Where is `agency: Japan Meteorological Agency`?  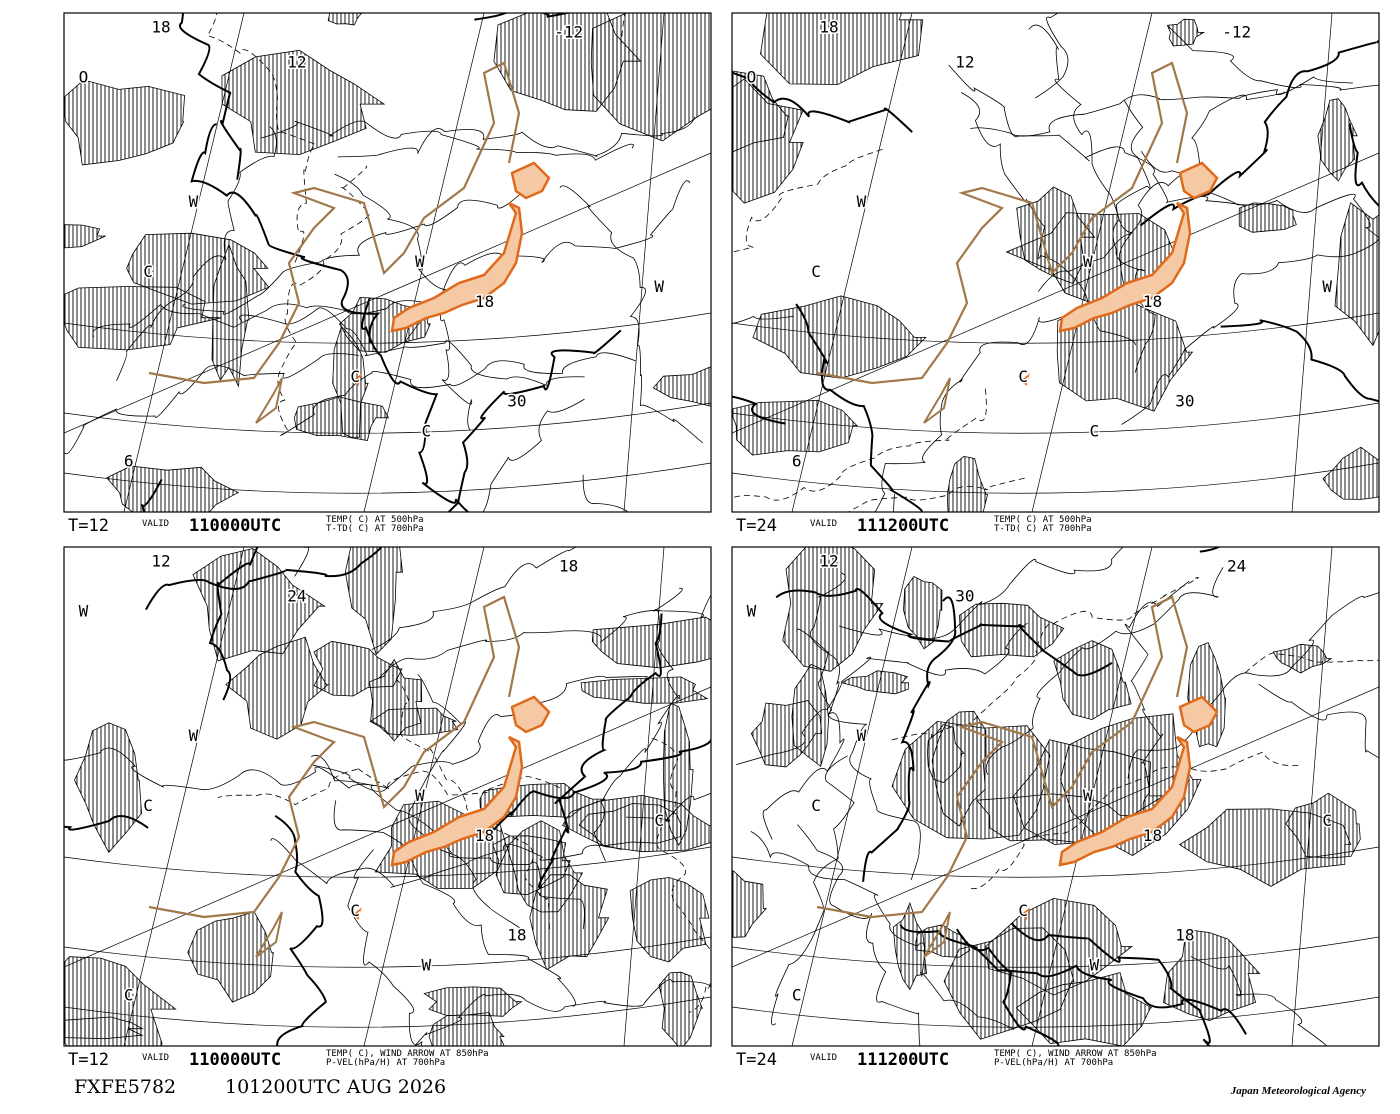
agency: Japan Meteorological Agency is located at coordinates (1298, 1091).